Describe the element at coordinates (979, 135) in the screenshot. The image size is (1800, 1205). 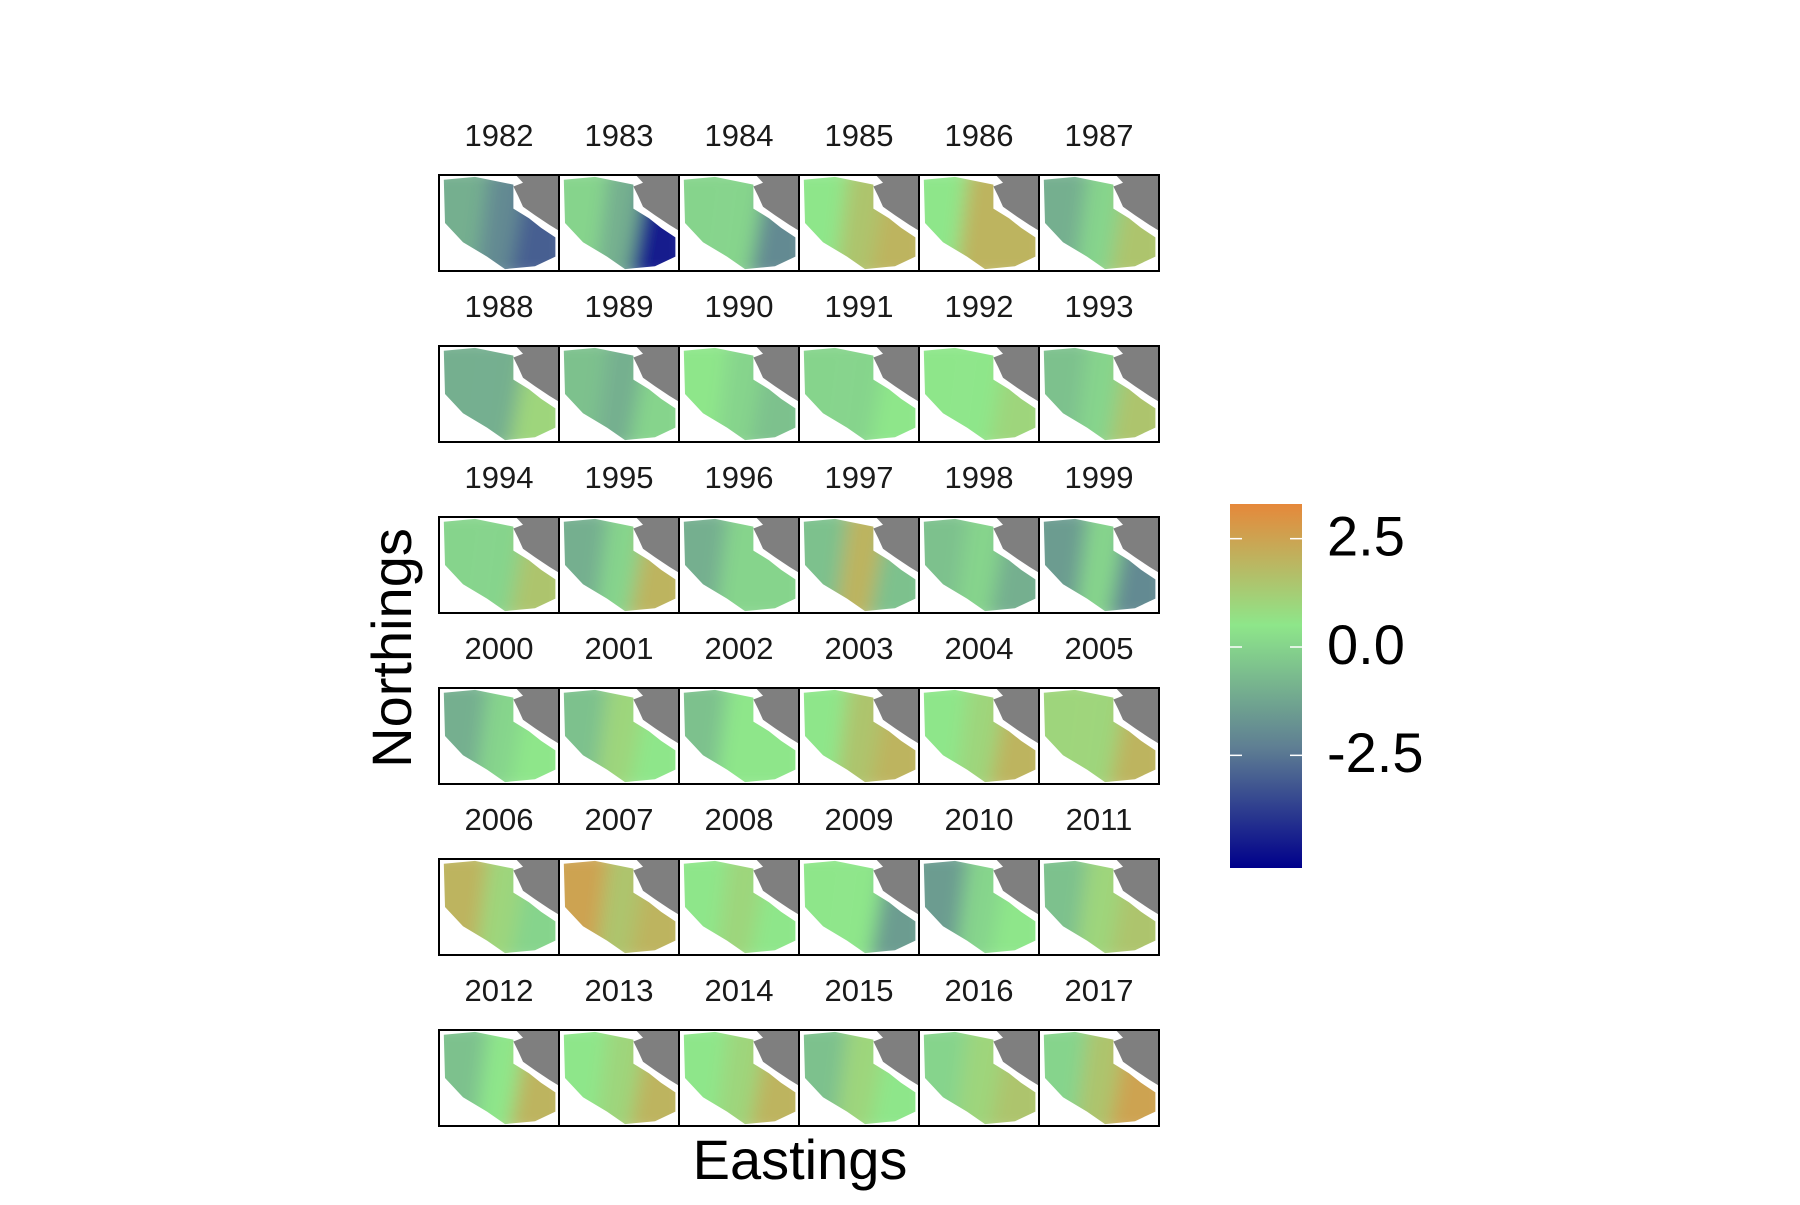
I see `panel-title: 1986` at that location.